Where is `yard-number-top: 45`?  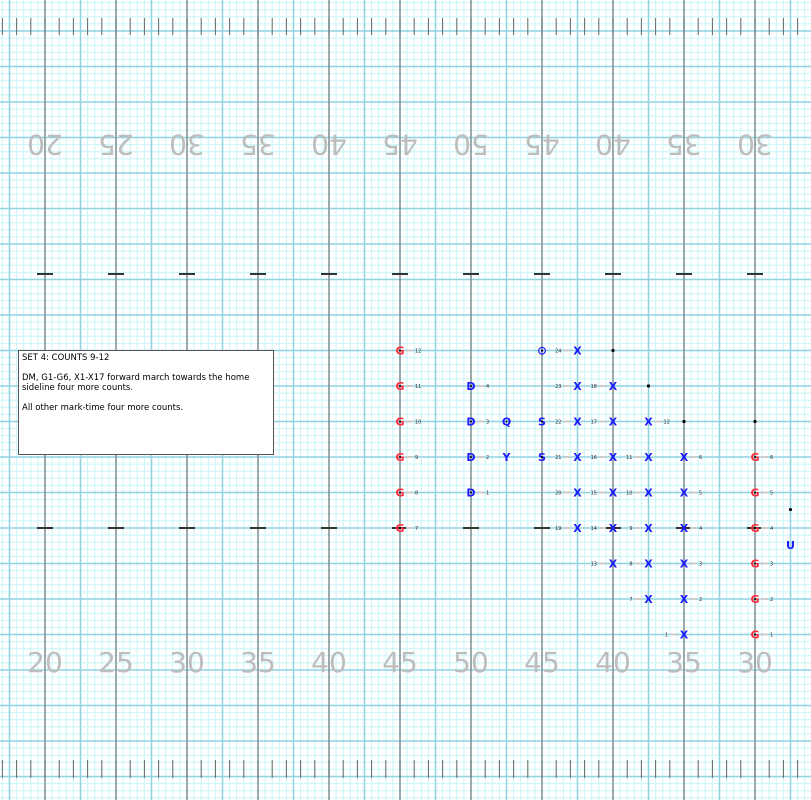
yard-number-top: 45 is located at coordinates (400, 144).